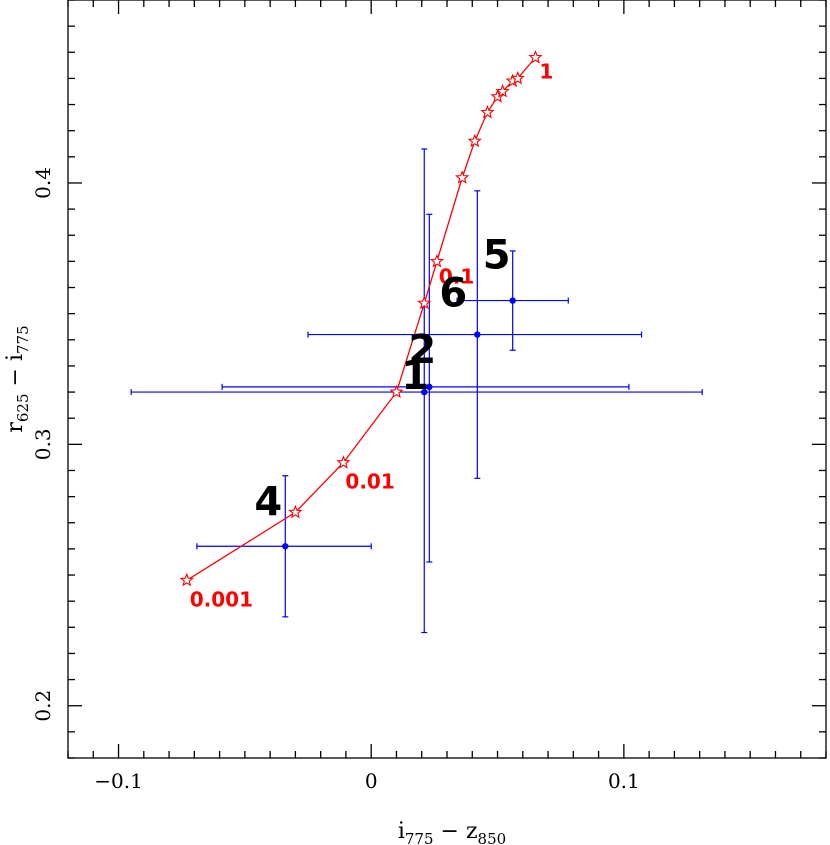  Describe the element at coordinates (43, 183) in the screenshot. I see `y-tick-label: 0.4` at that location.